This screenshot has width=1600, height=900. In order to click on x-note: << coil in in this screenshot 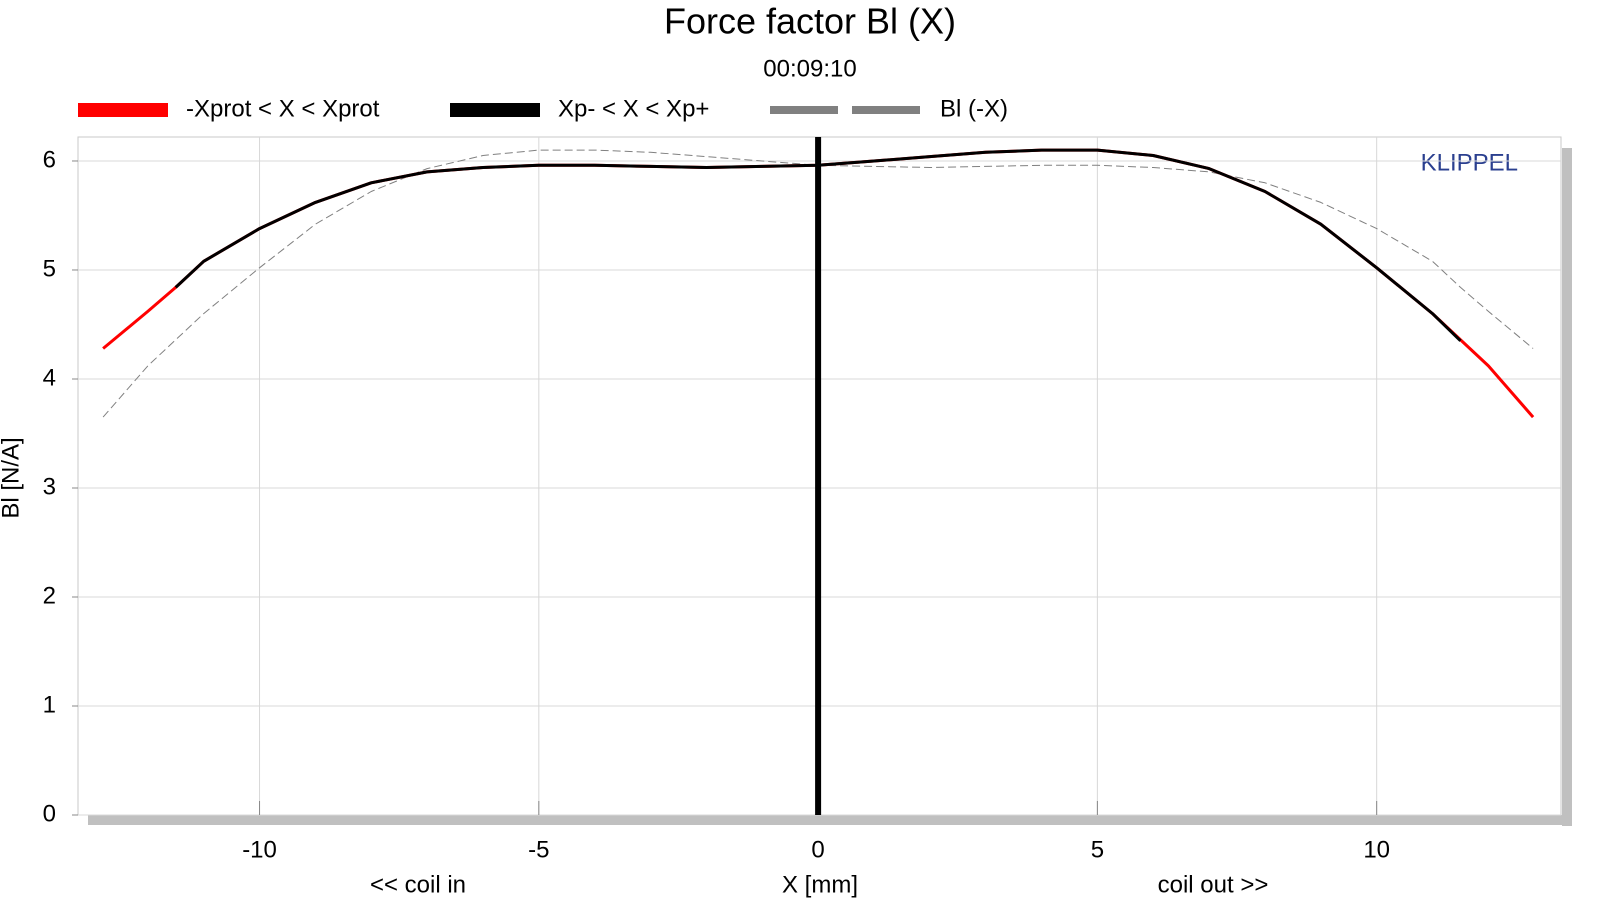, I will do `click(418, 884)`.